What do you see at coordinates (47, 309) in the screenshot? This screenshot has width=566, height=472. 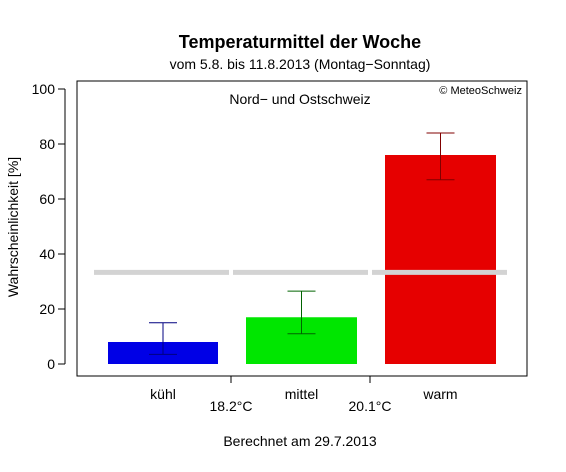 I see `y-tick-label: 20` at bounding box center [47, 309].